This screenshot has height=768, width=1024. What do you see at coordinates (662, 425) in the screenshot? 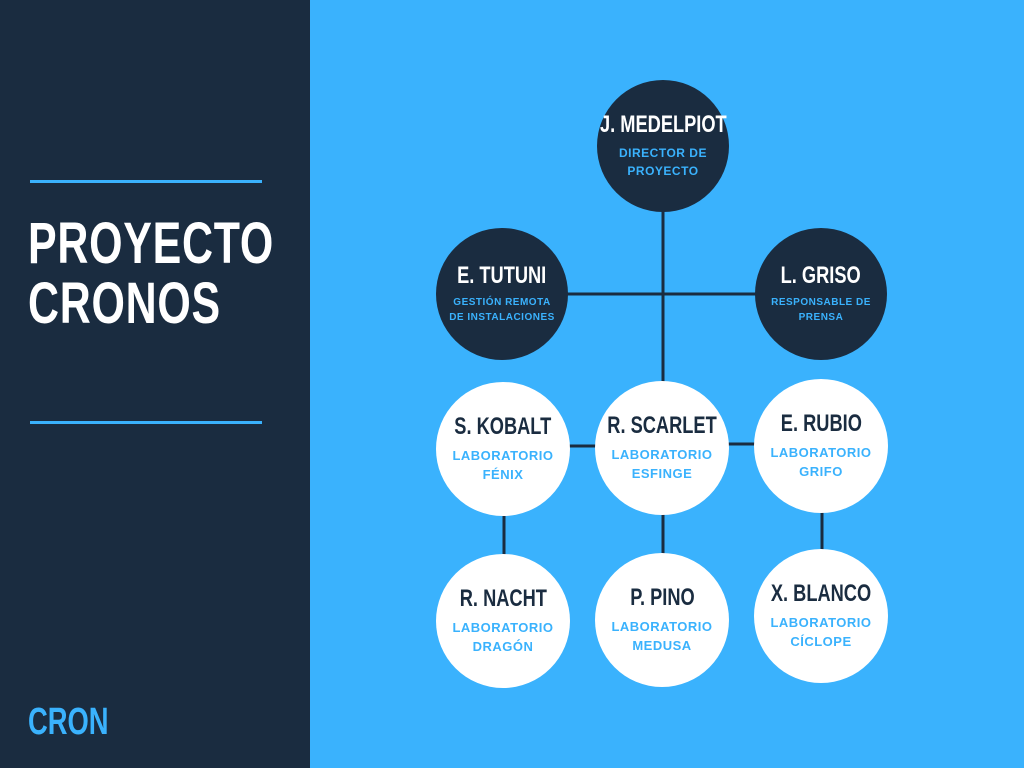
I see `node-name: R. SCARLET` at bounding box center [662, 425].